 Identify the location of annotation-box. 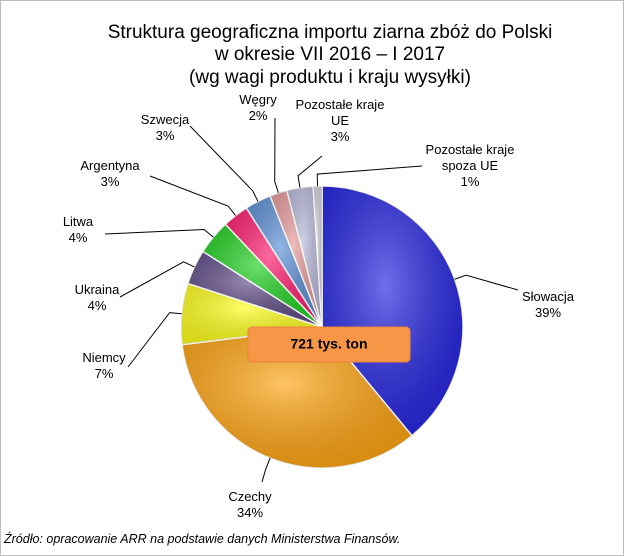
(329, 344).